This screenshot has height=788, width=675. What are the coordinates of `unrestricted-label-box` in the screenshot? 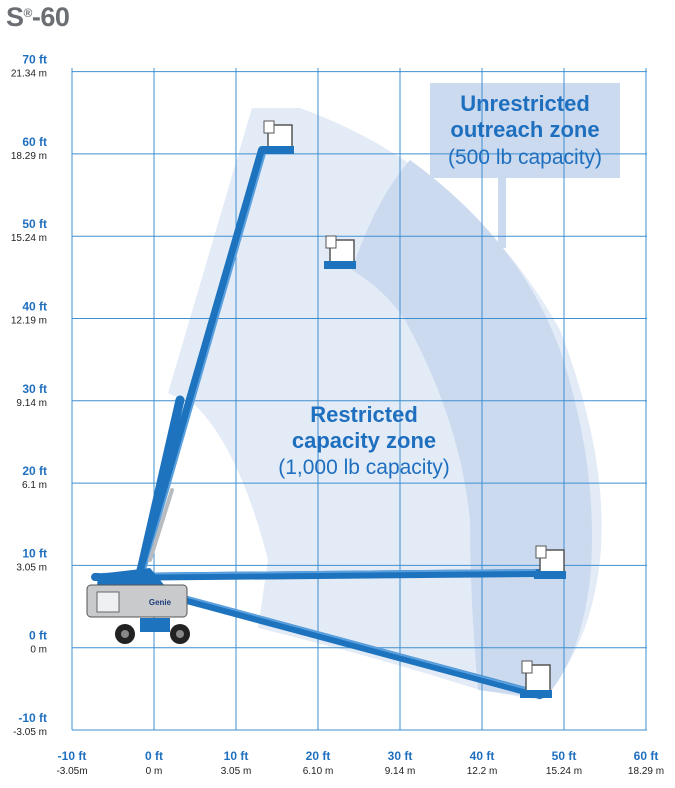 It's located at (525, 130).